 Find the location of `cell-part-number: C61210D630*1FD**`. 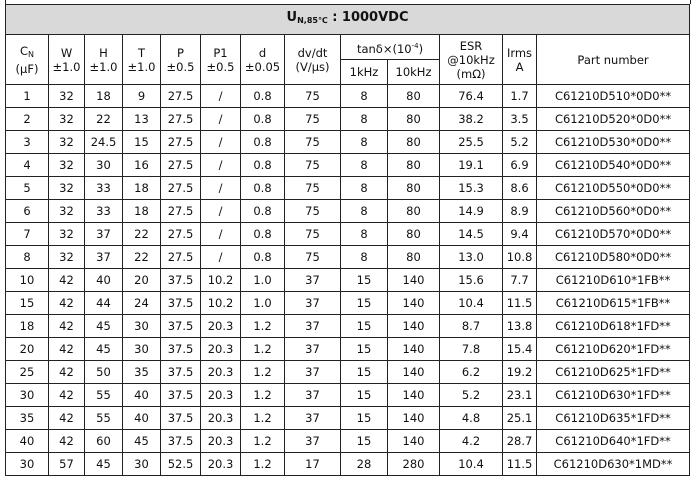

cell-part-number: C61210D630*1FD** is located at coordinates (613, 395).